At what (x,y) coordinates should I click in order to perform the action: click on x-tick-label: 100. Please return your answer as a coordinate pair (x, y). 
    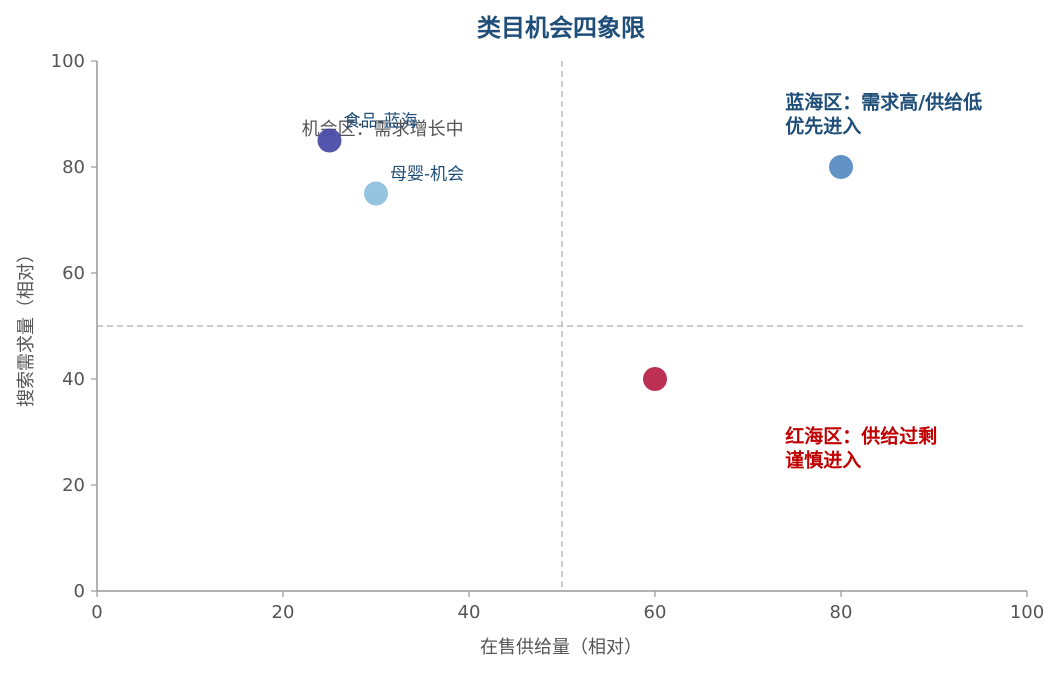
    Looking at the image, I should click on (1027, 612).